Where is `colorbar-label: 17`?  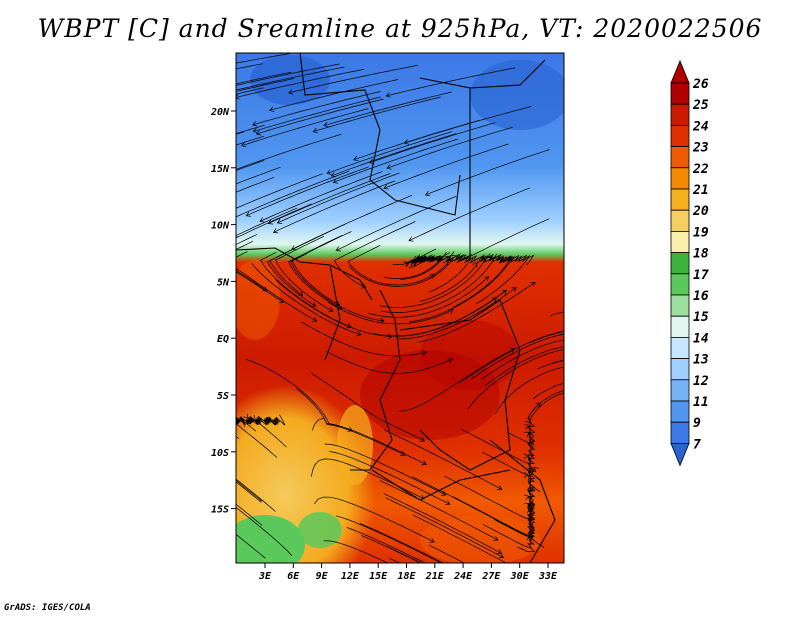
colorbar-label: 17 is located at coordinates (701, 275).